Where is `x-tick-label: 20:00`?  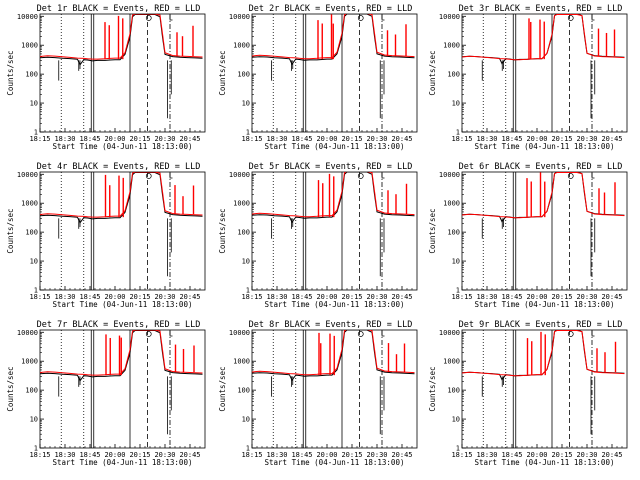 x-tick-label: 20:00 is located at coordinates (326, 139).